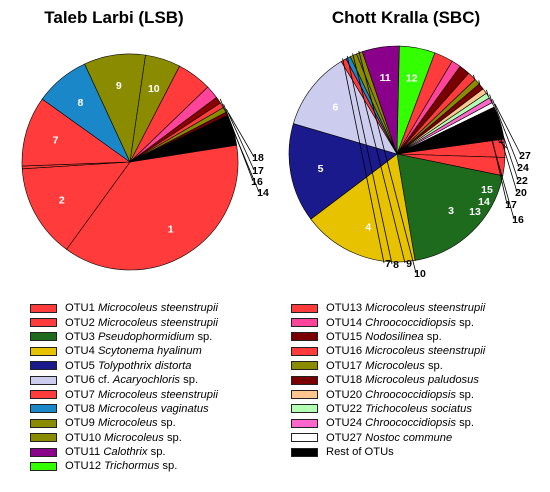  Describe the element at coordinates (451, 211) in the screenshot. I see `slice-label-3: 3` at that location.